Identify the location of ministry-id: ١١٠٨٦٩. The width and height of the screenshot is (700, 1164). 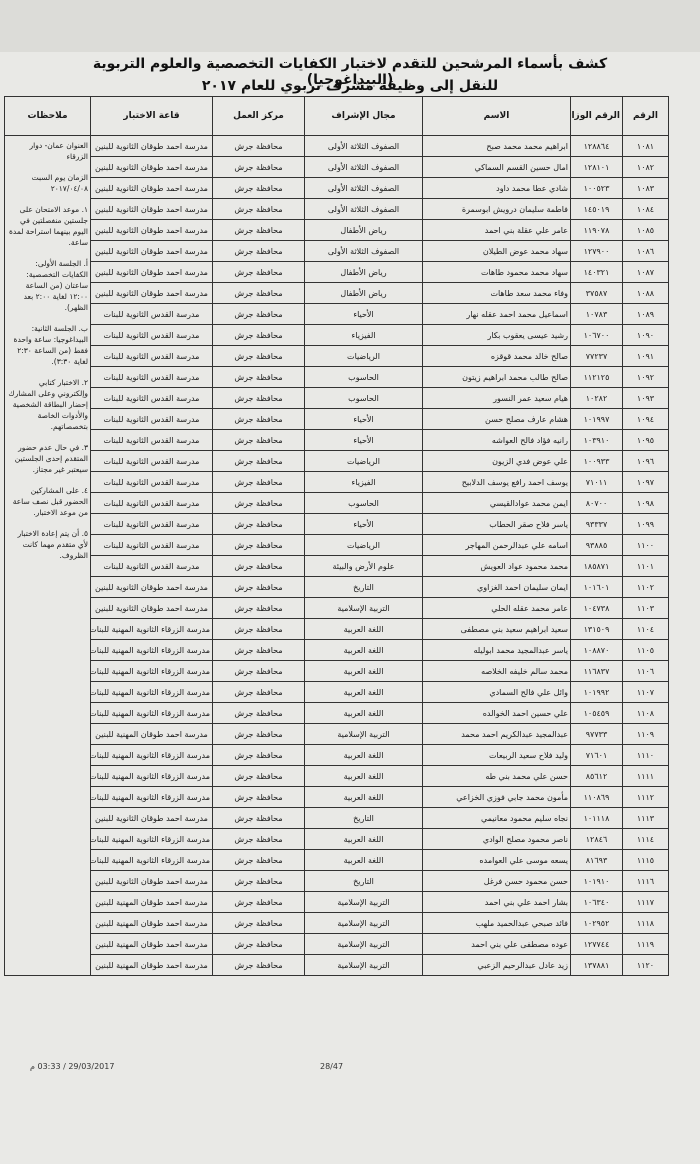
(596, 797).